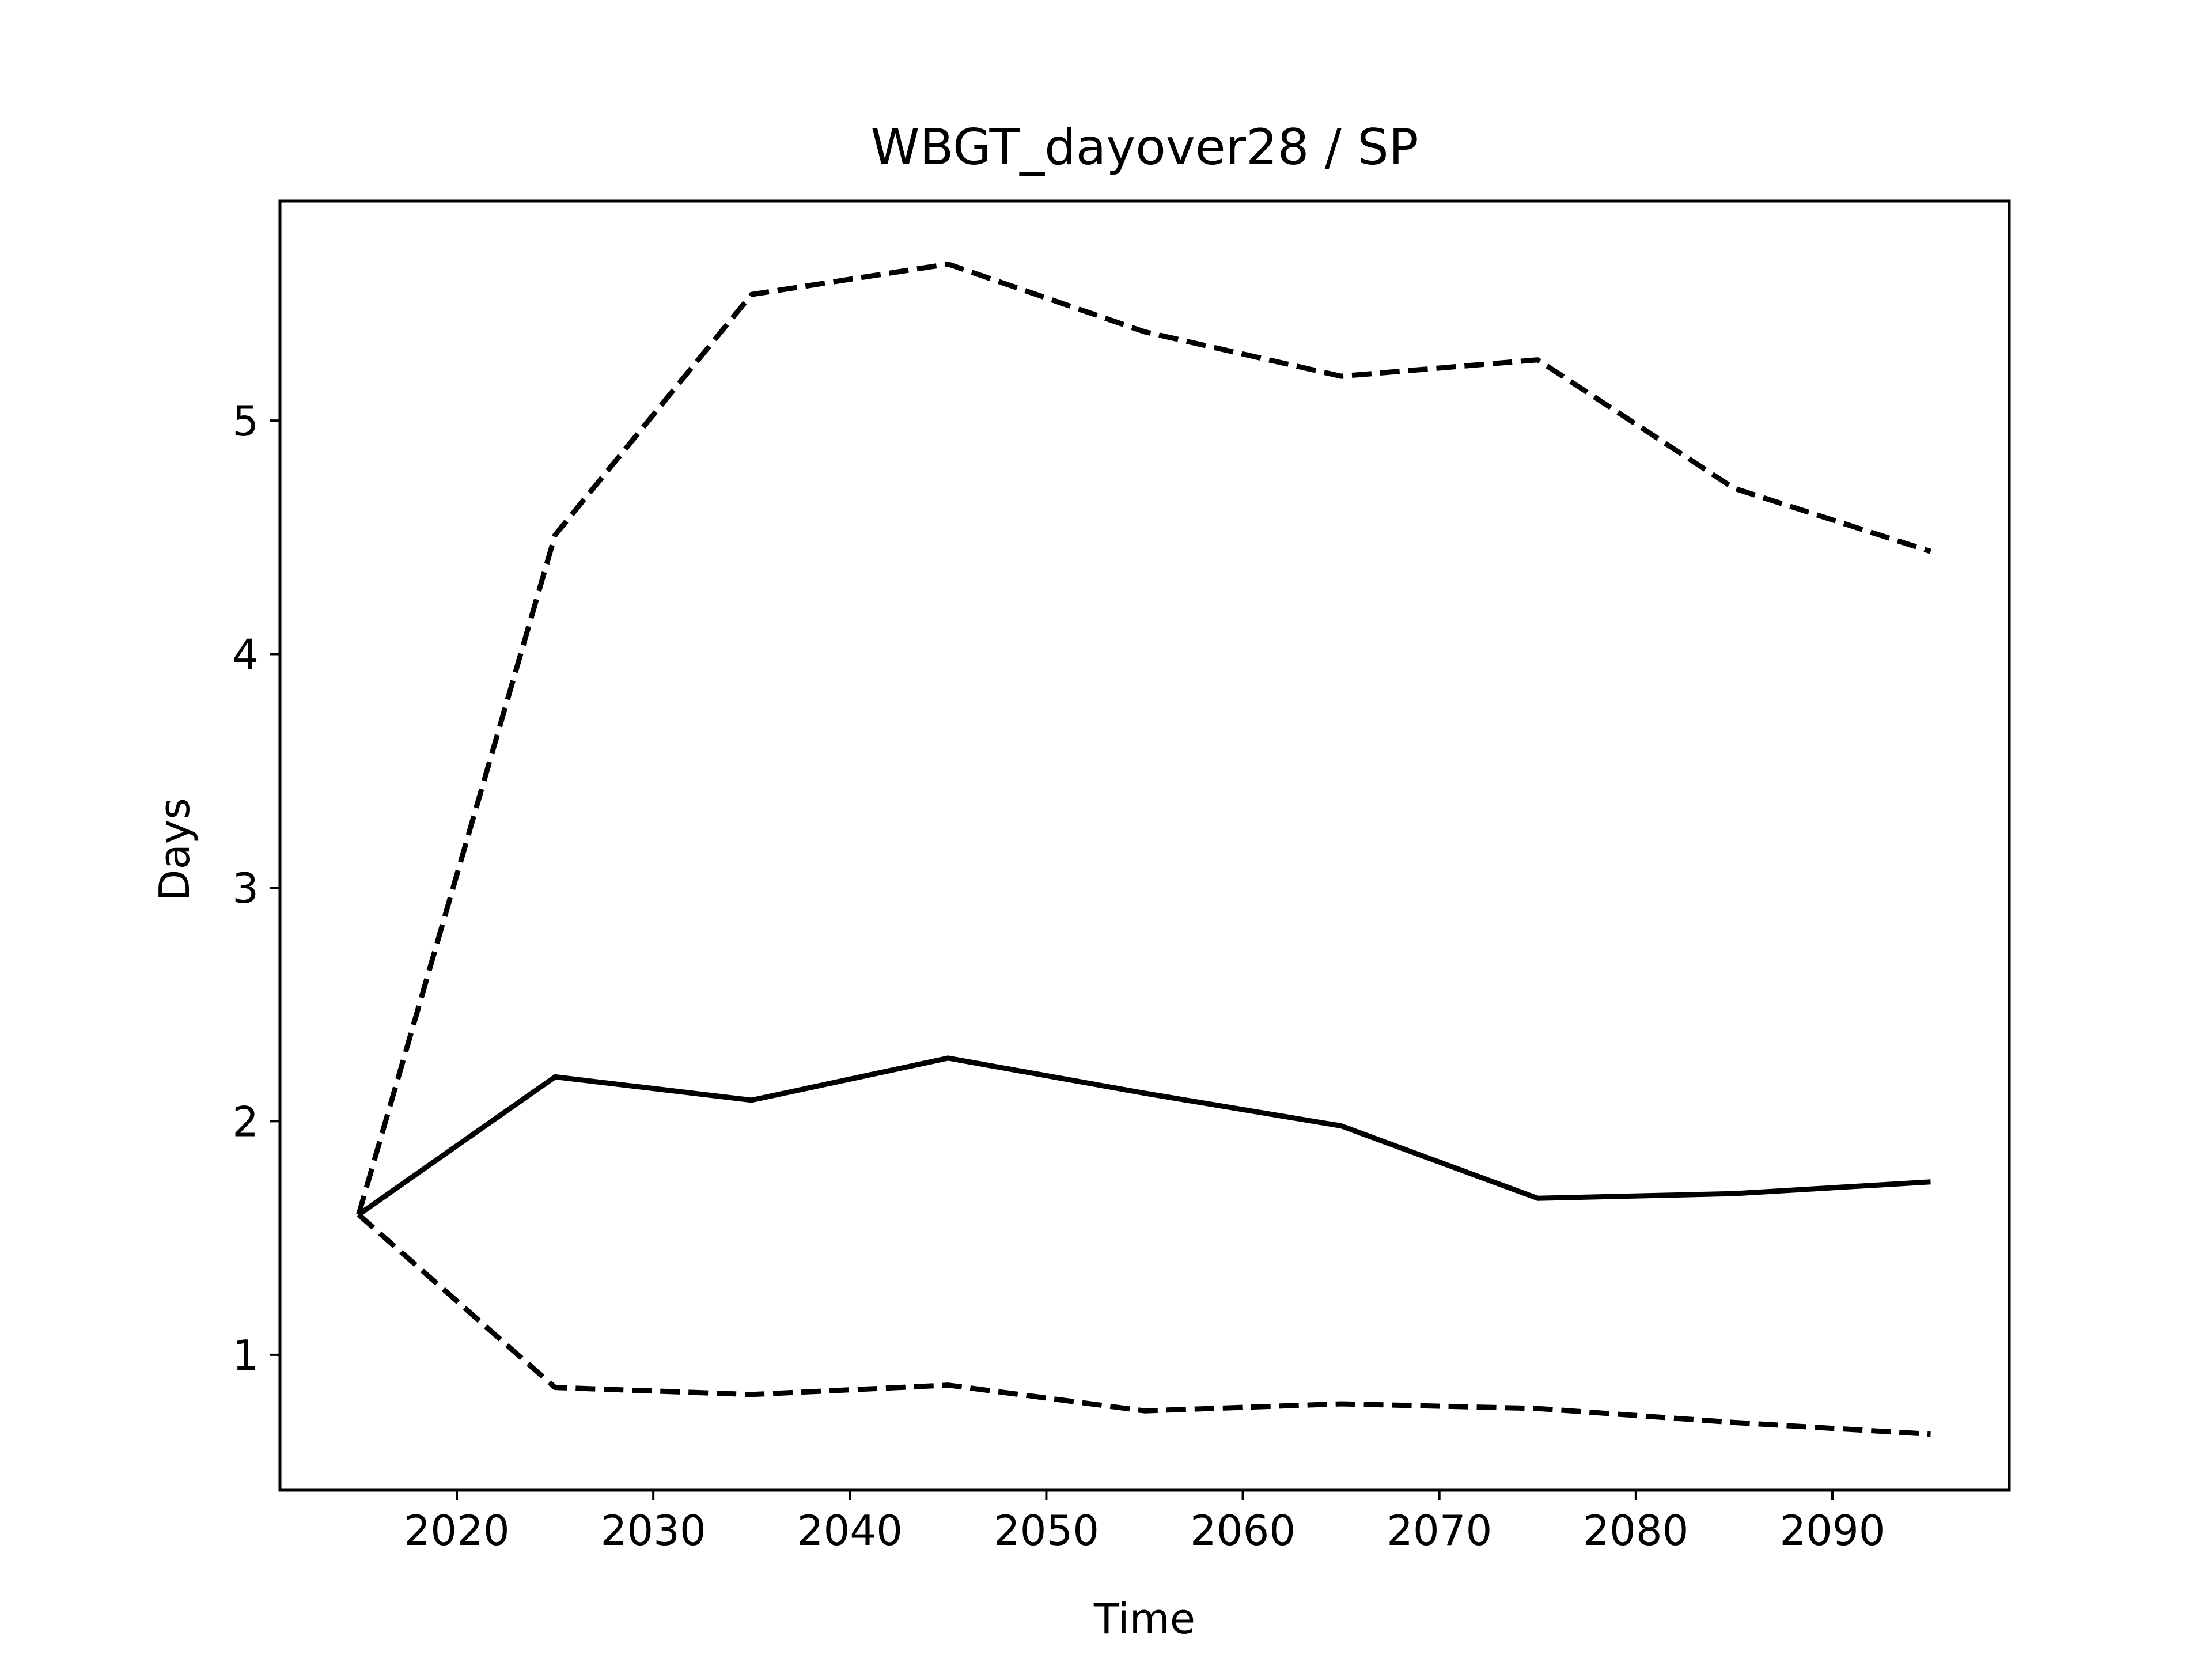 This screenshot has width=2212, height=1659. I want to click on y-tick-label: 1, so click(245, 1355).